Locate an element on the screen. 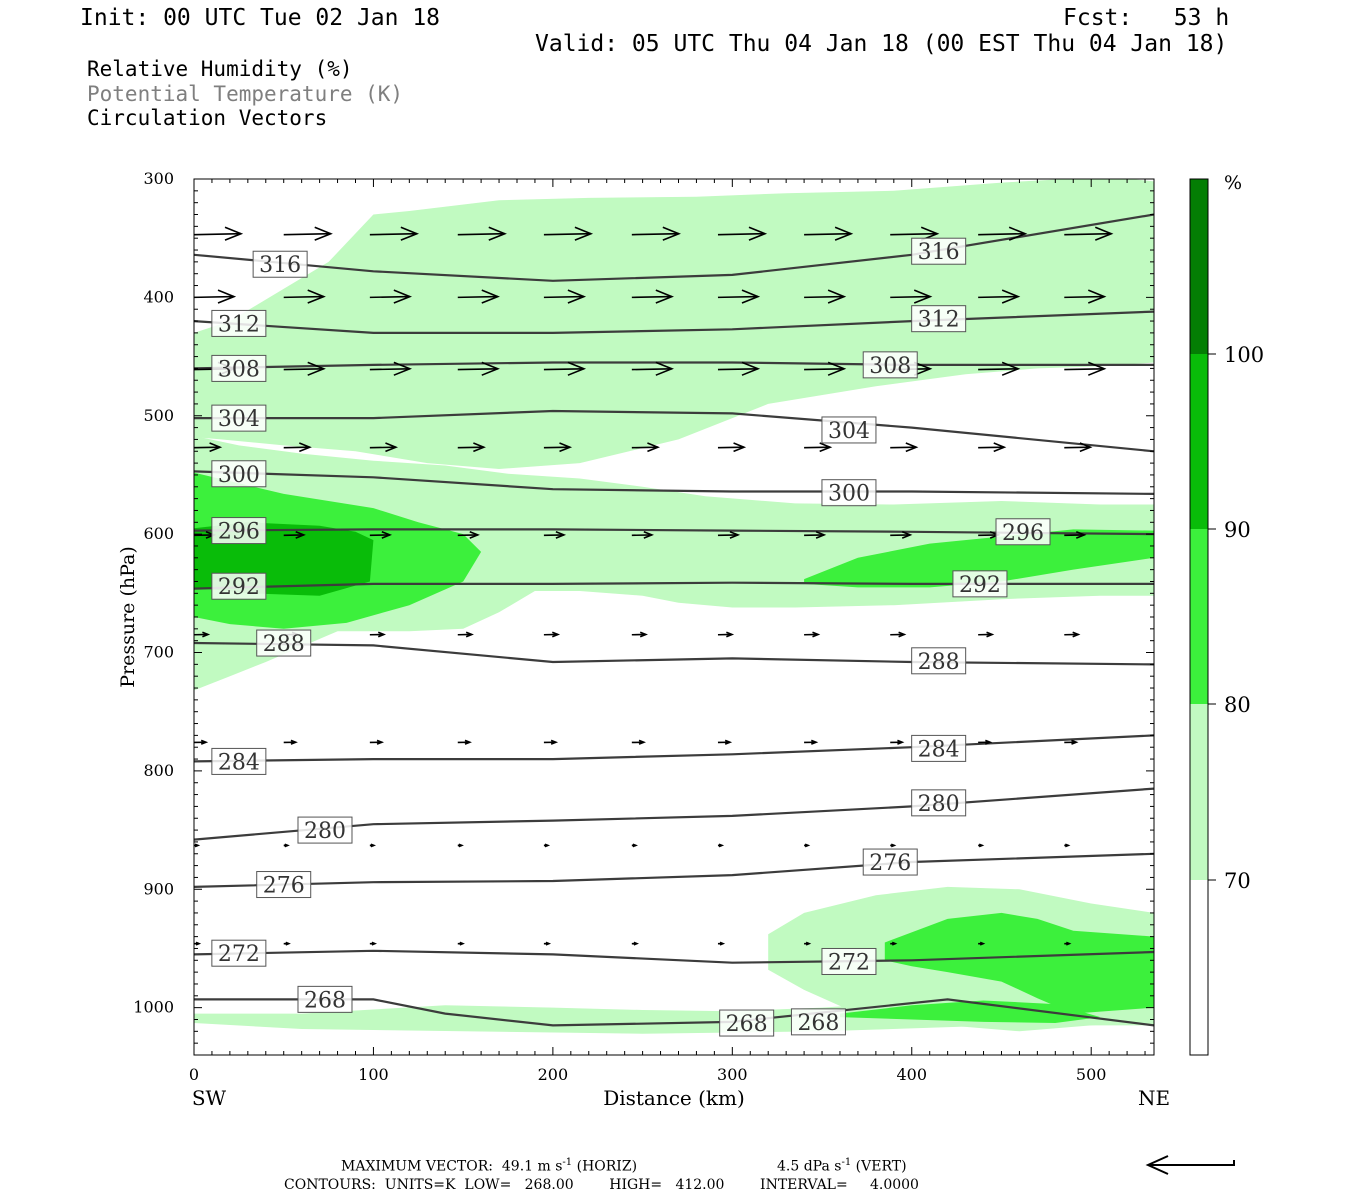 This screenshot has width=1350, height=1200. max-horiz-text: MAXIMUM VECTOR: 49.1 m s is located at coordinates (452, 1166).